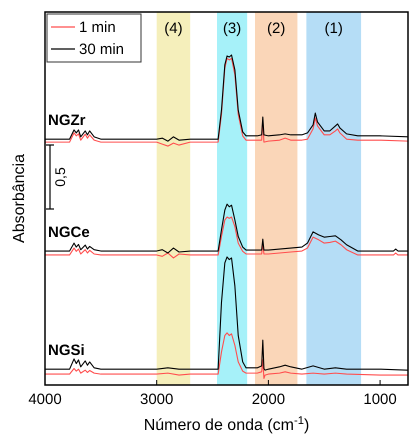 The image size is (411, 439). What do you see at coordinates (173, 28) in the screenshot?
I see `band-label: (4)` at bounding box center [173, 28].